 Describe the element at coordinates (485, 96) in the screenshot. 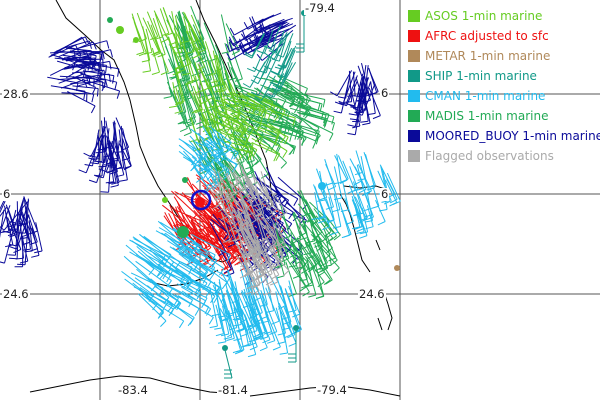

I see `legend-label: CMAN 1-min marine` at that location.